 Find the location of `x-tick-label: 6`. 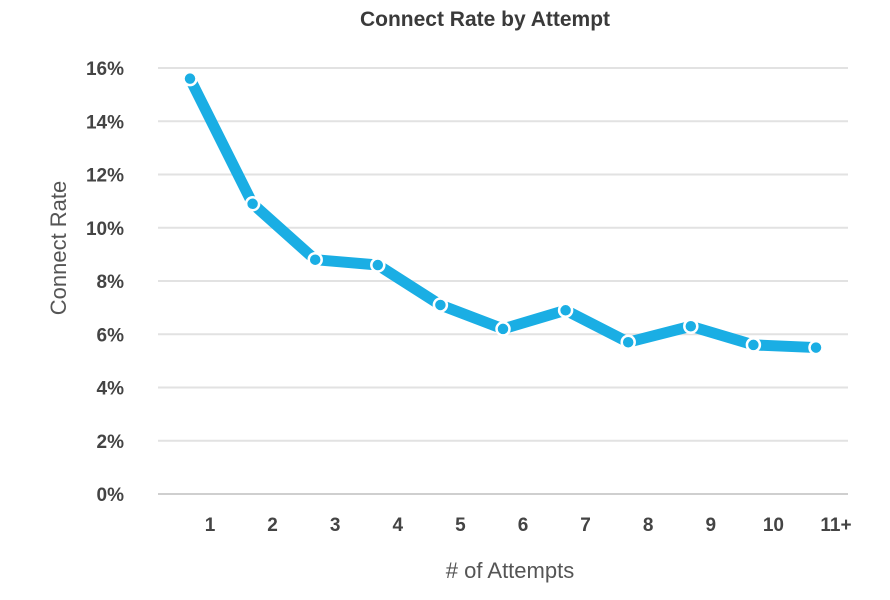

x-tick-label: 6 is located at coordinates (523, 525).